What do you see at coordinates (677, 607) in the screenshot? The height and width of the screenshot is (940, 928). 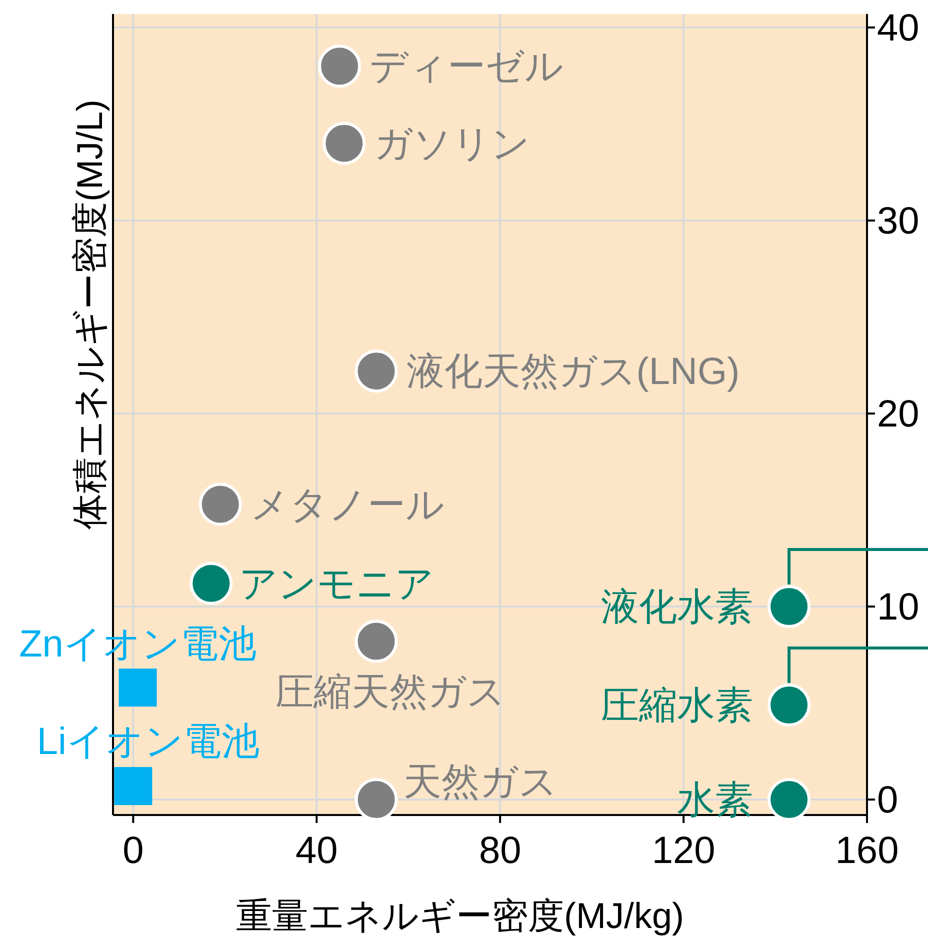 I see `annotation: 液化水素` at bounding box center [677, 607].